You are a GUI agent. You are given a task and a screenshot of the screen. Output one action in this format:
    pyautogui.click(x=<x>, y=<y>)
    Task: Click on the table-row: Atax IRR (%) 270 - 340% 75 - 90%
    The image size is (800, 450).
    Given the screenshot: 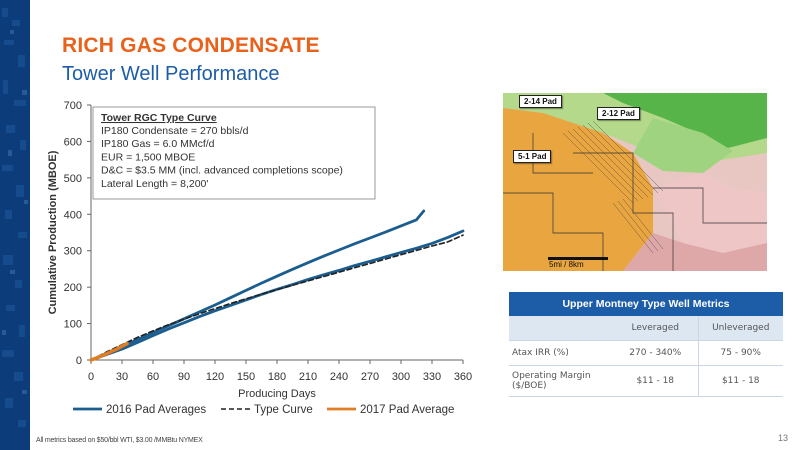 What is the action you would take?
    pyautogui.click(x=646, y=353)
    